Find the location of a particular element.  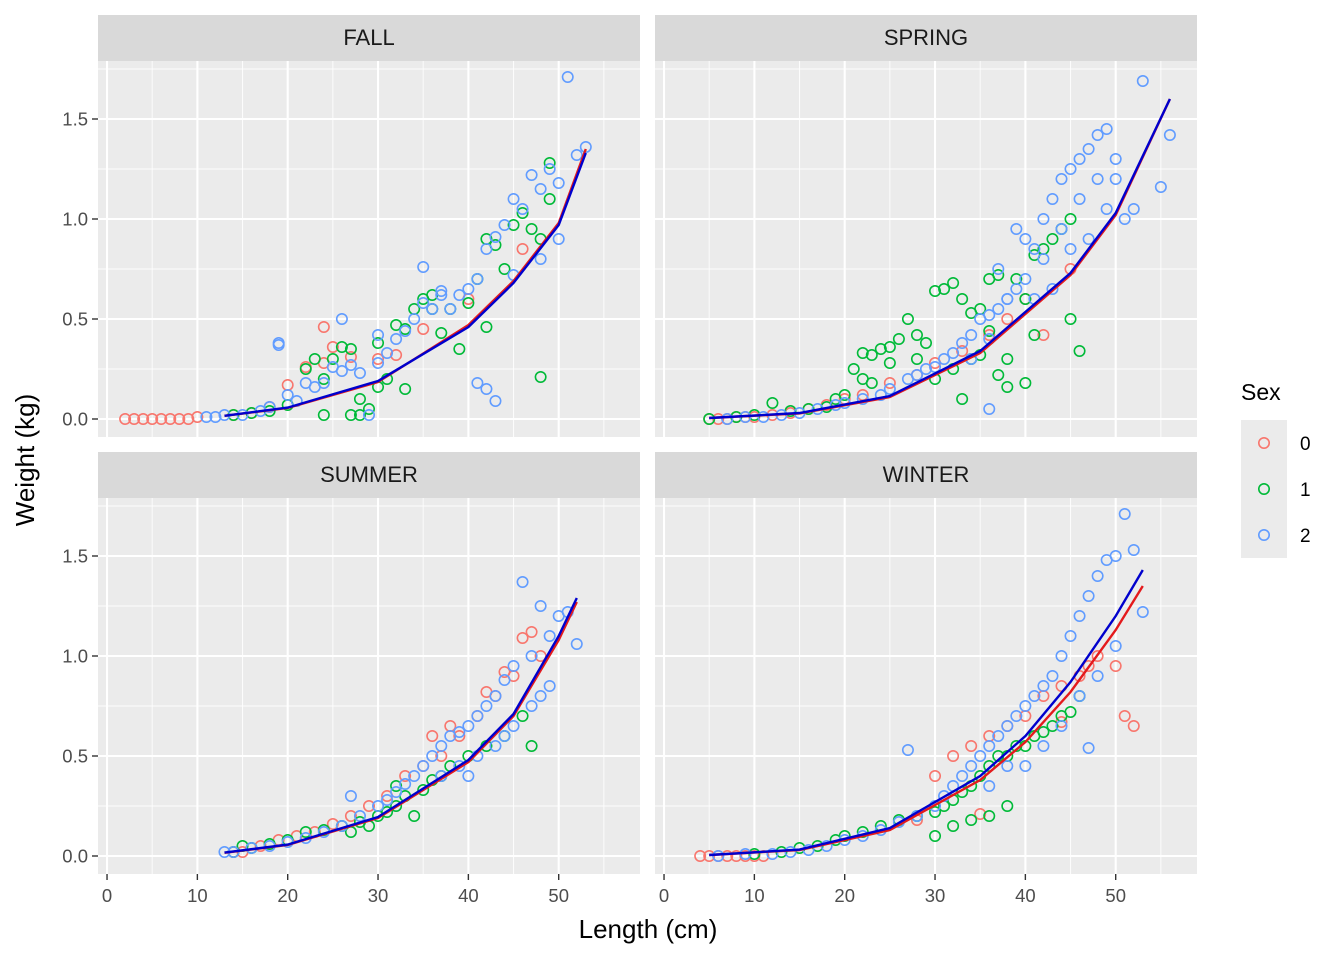

legend: Sex 0 1 2 is located at coordinates (1276, 468).